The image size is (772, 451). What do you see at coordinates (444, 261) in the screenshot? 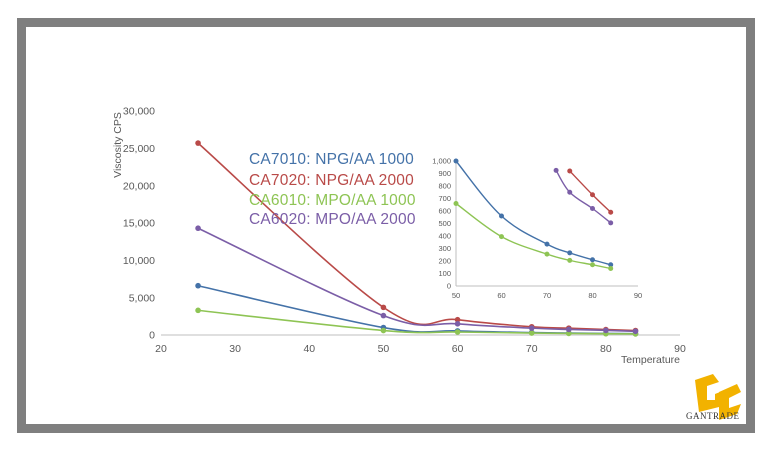
I see `inset-y-tick-label: 200` at bounding box center [444, 261].